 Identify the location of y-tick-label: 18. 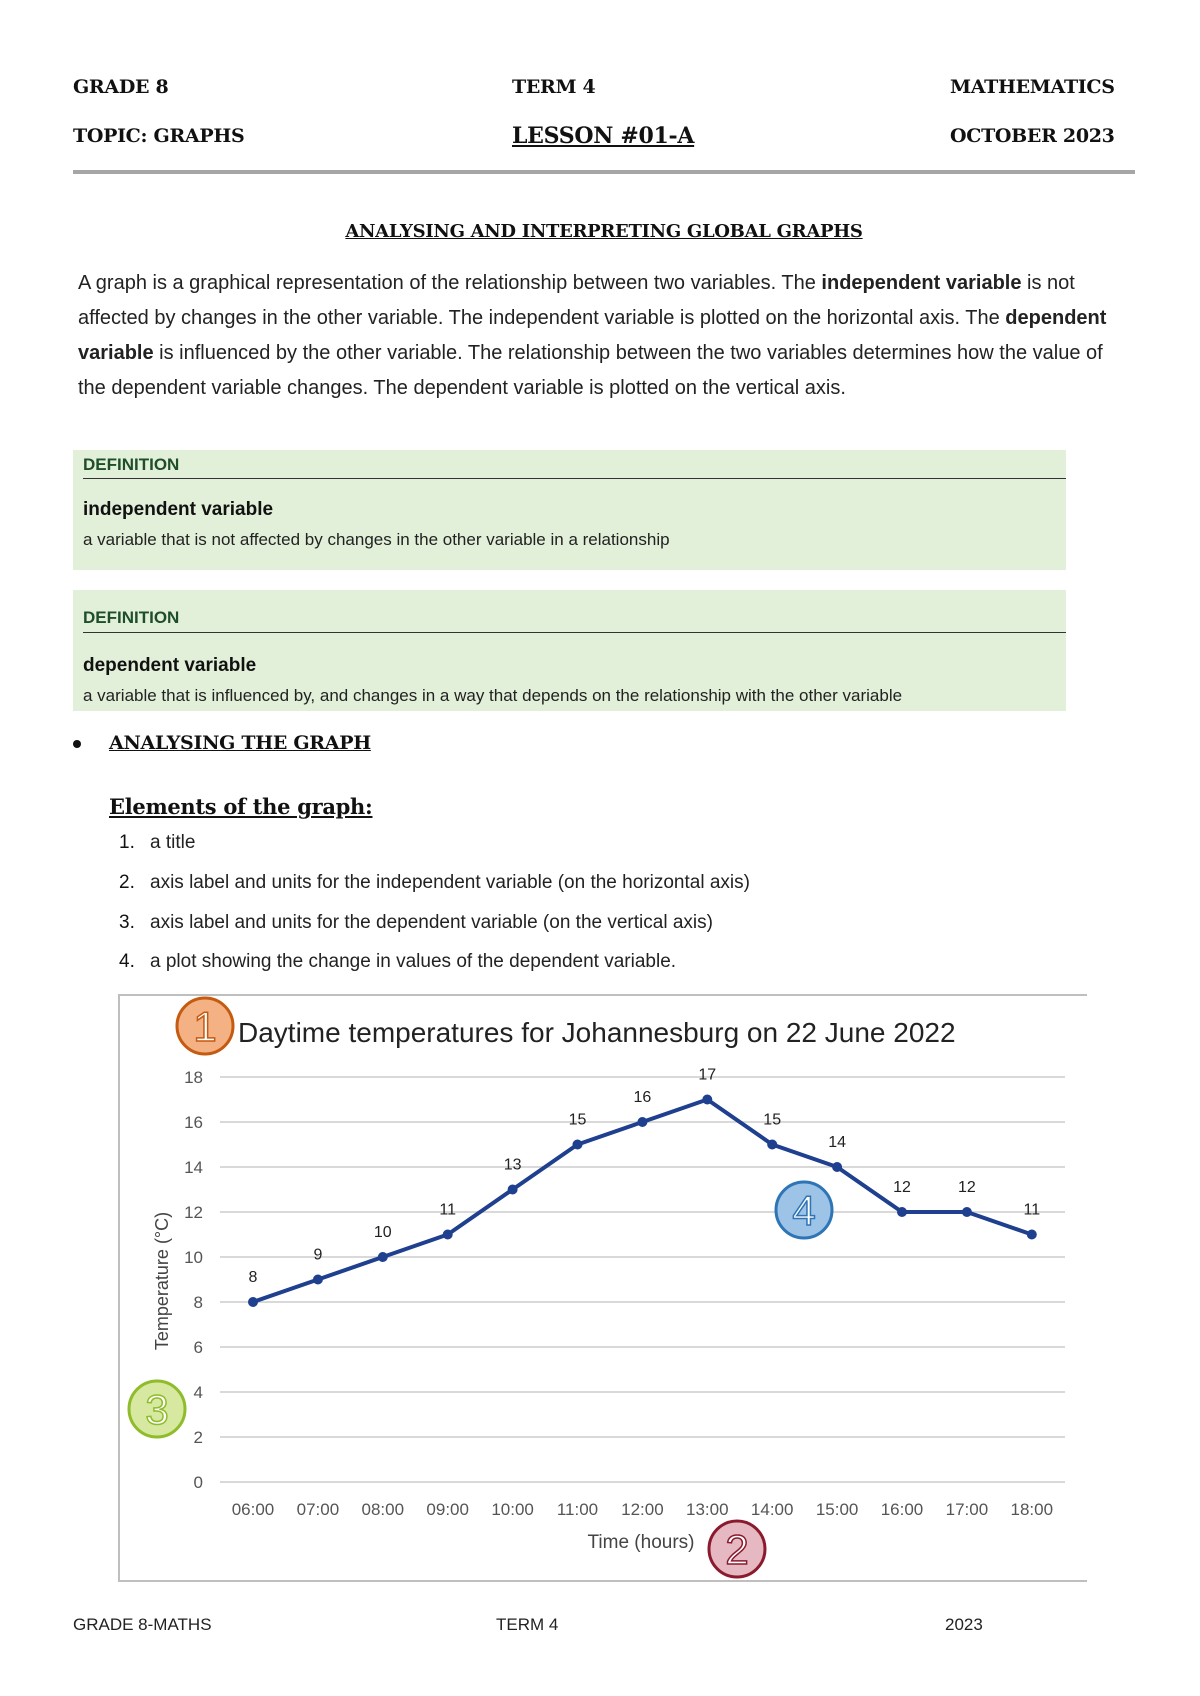
(193, 1077).